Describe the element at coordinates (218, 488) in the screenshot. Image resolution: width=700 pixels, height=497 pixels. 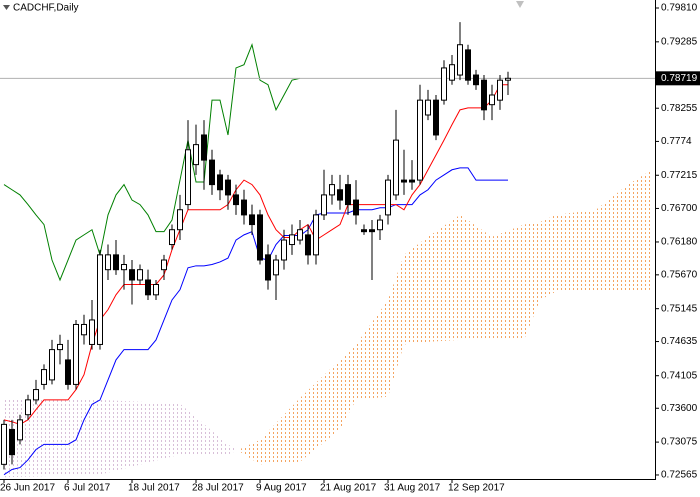
I see `x-tick-label: 28 Jul 2017` at that location.